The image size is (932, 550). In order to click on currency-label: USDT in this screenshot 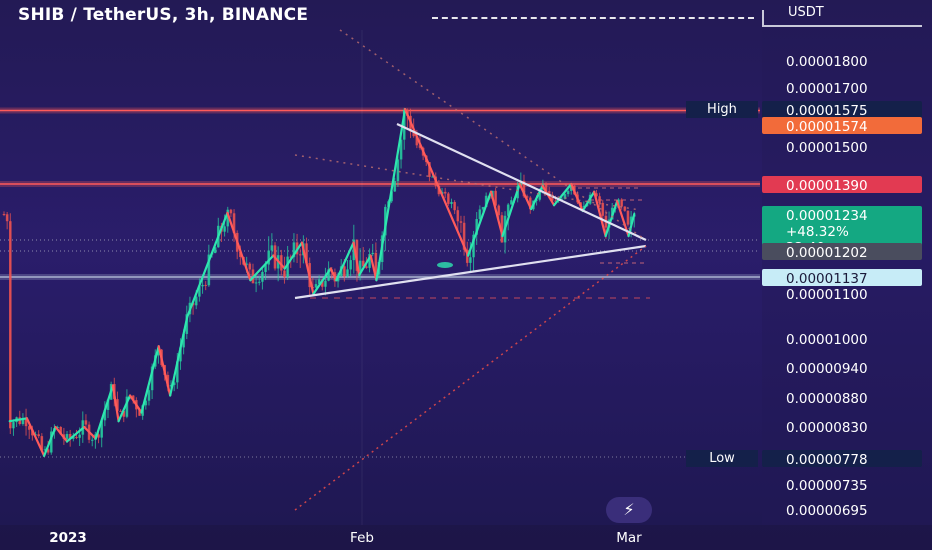, I will do `click(806, 12)`.